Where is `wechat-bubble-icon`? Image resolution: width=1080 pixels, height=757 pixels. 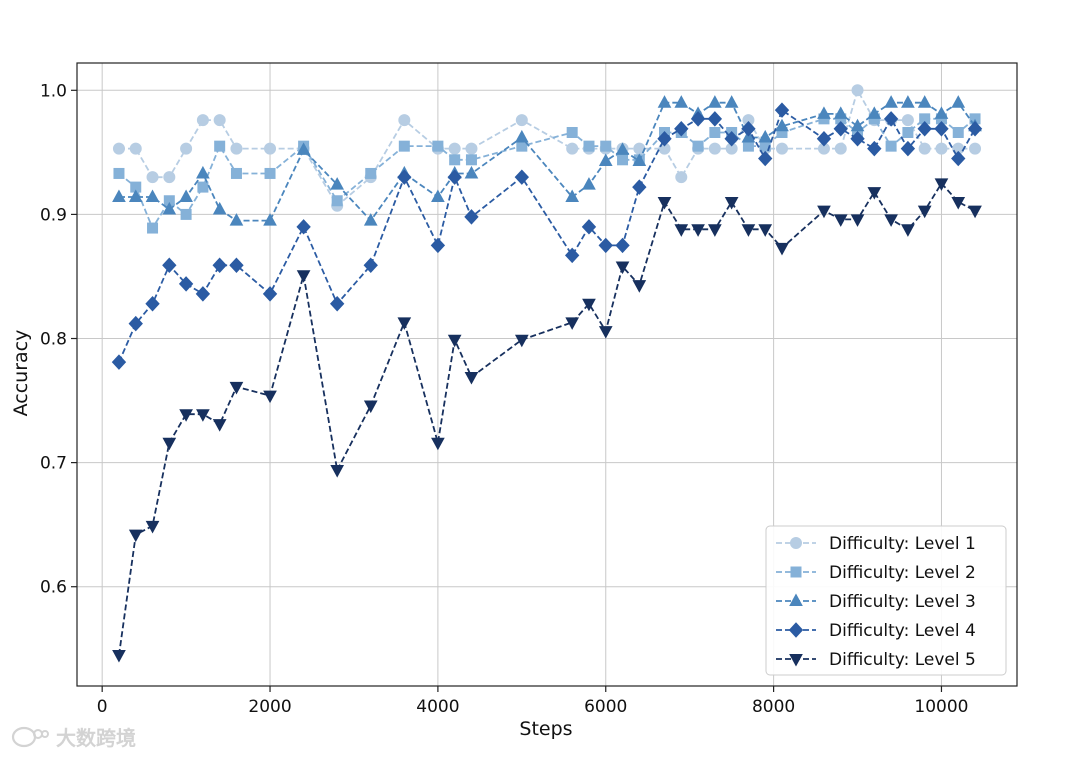 wechat-bubble-icon is located at coordinates (30, 736).